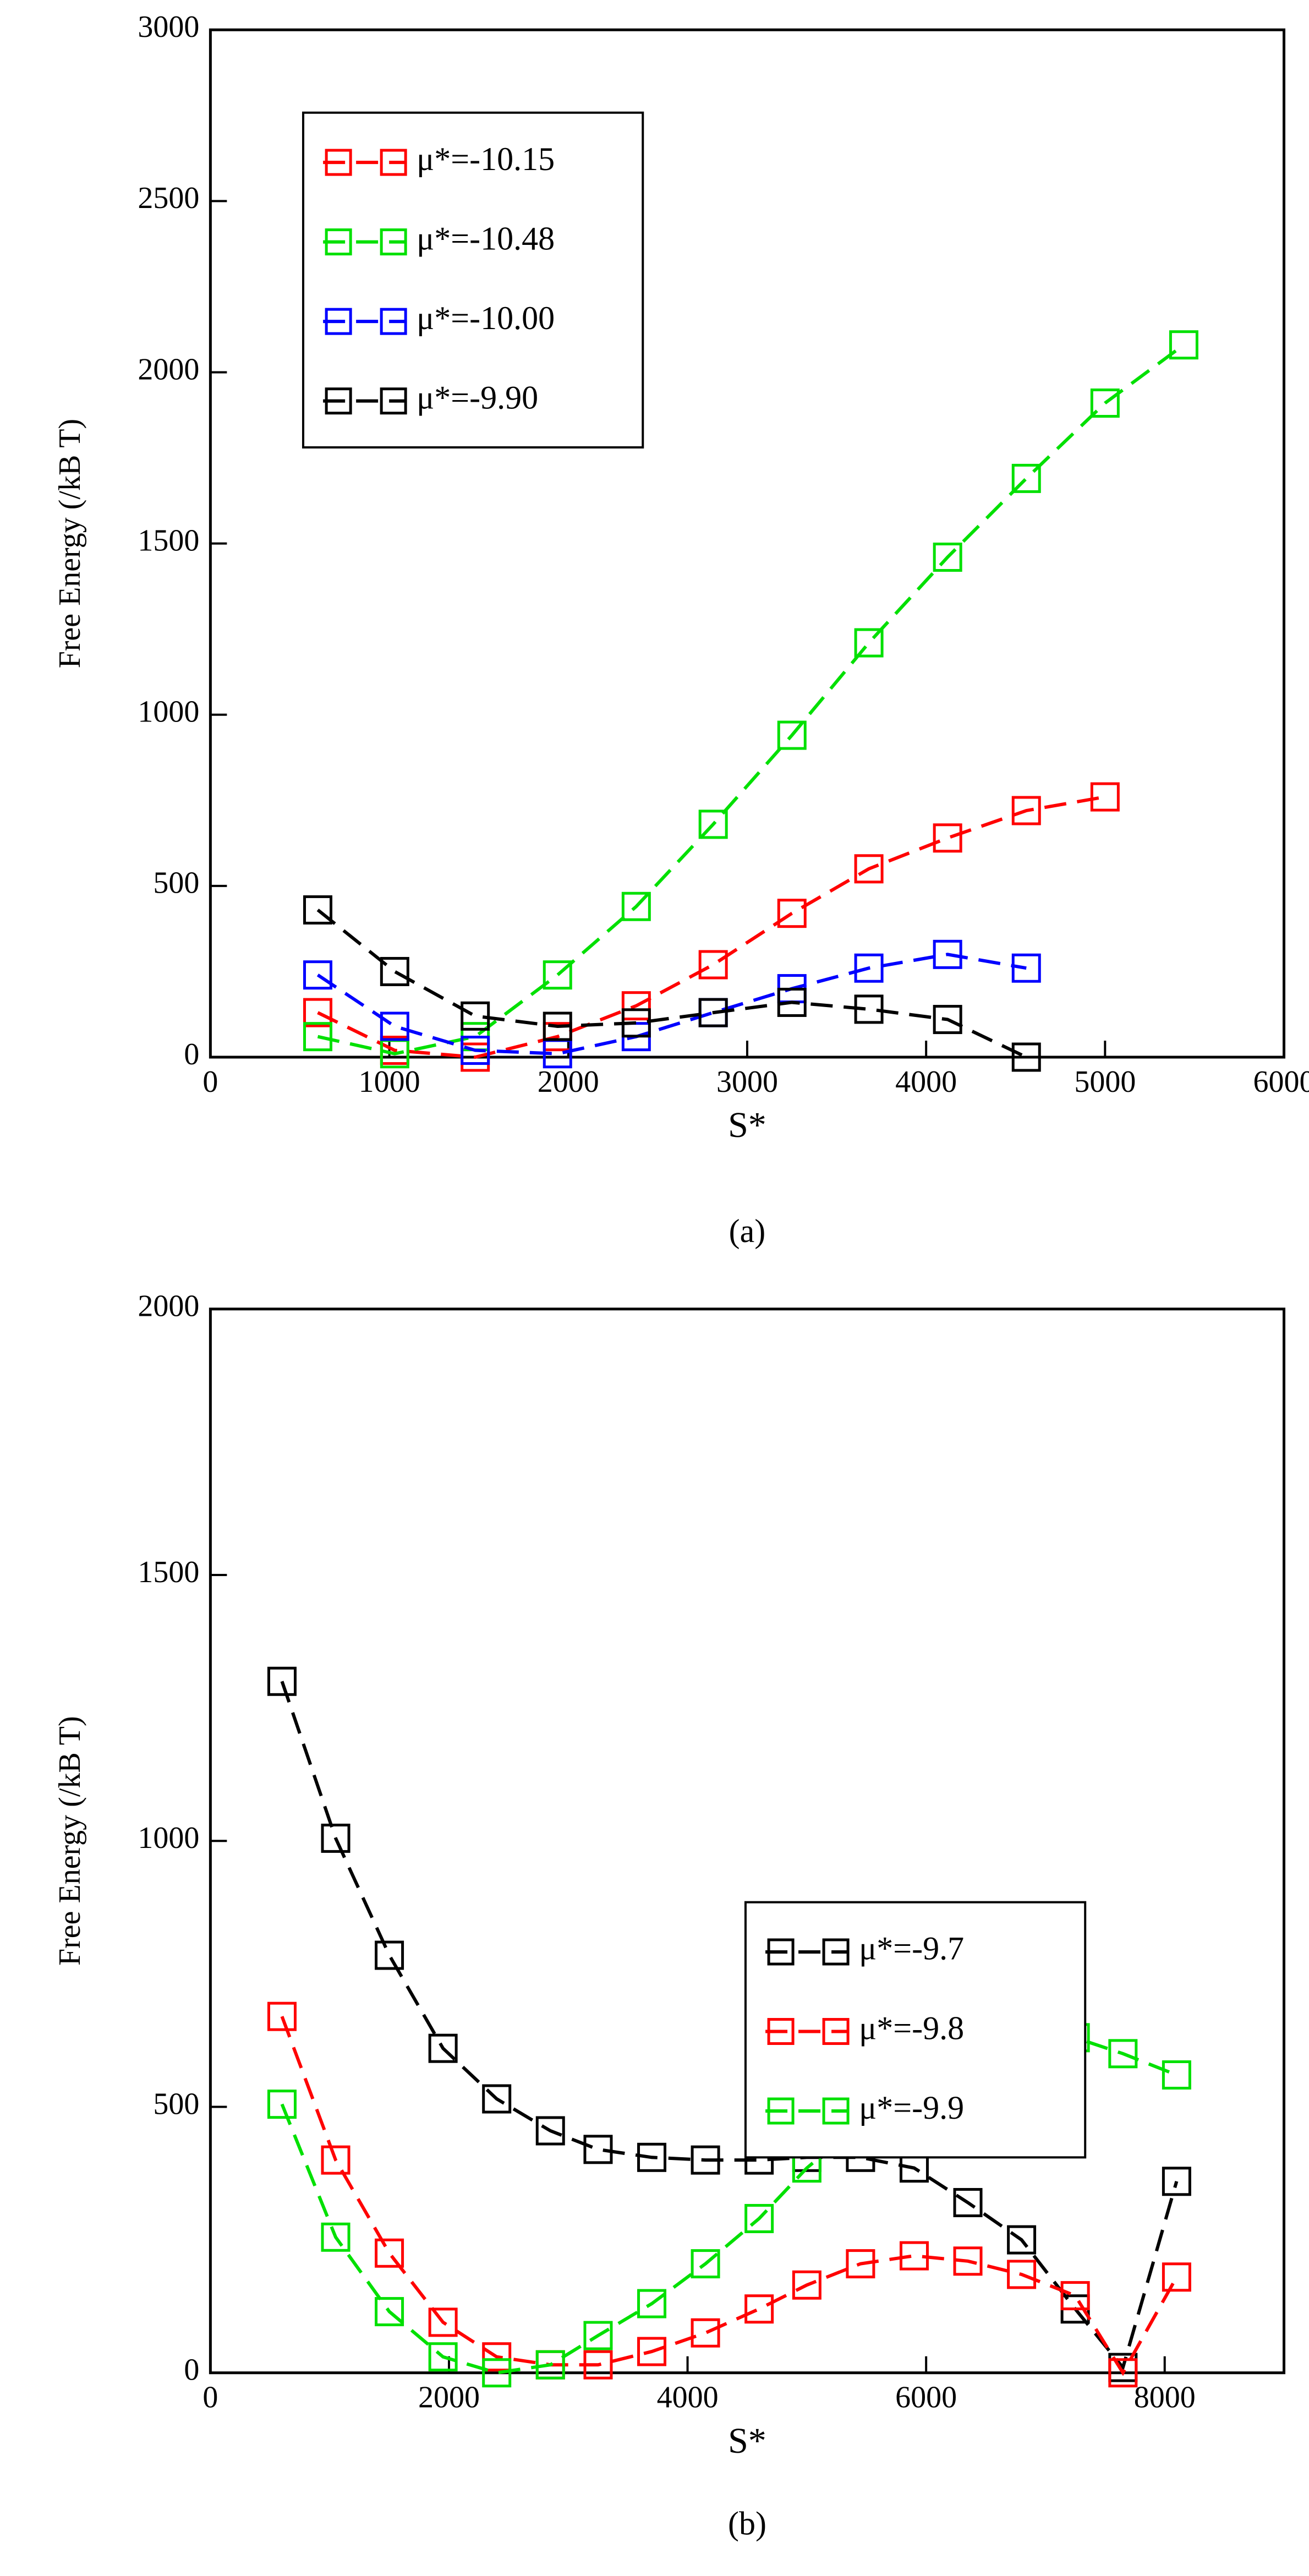 The height and width of the screenshot is (2576, 1309). Describe the element at coordinates (747, 2524) in the screenshot. I see `caption: (b)` at that location.